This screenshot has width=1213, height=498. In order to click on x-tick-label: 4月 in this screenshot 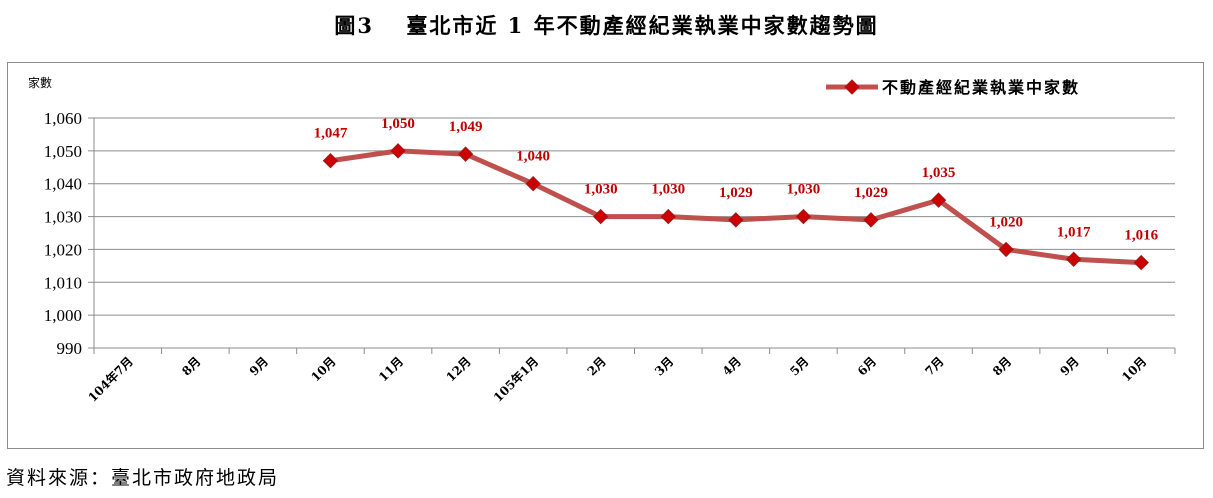, I will do `click(732, 366)`.